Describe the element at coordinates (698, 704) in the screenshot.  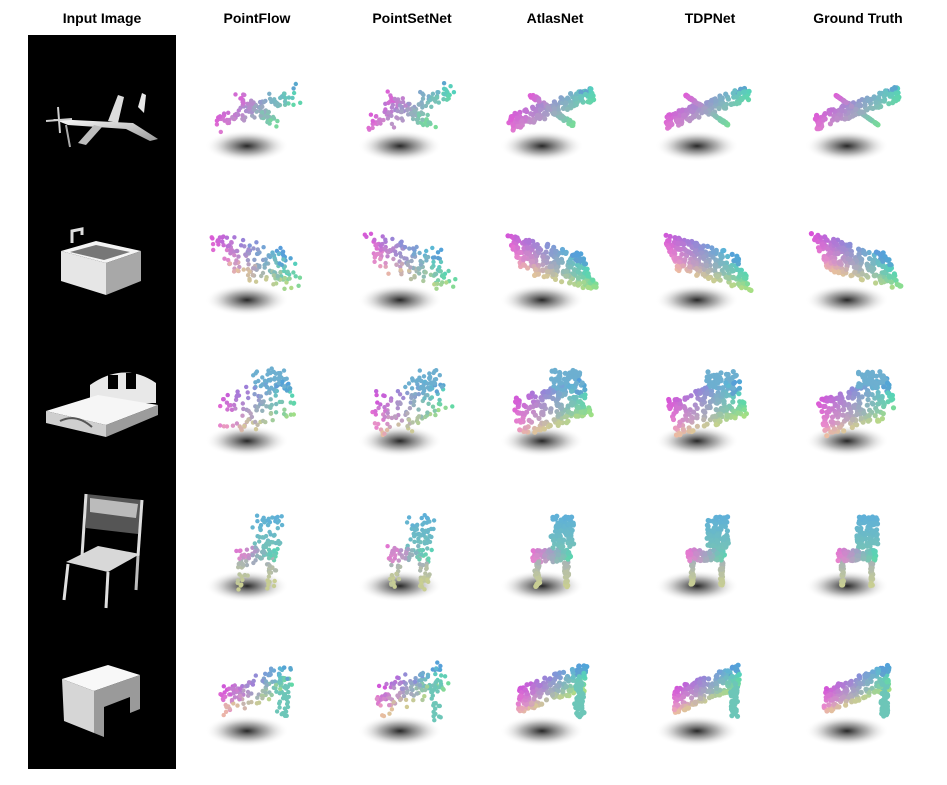
I see `point-cloud-desk-tdpnet` at that location.